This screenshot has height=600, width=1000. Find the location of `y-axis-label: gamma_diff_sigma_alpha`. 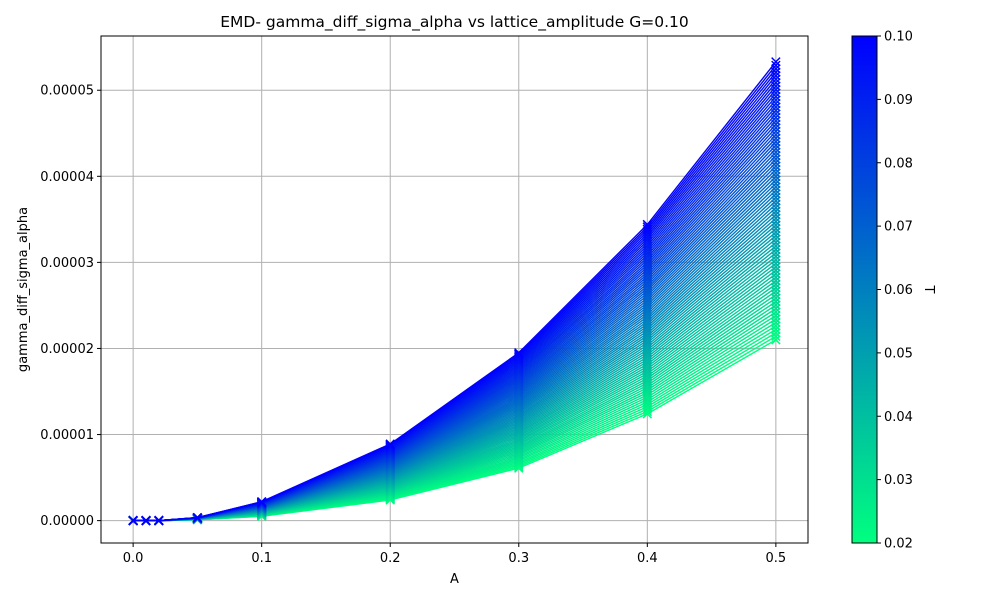

y-axis-label: gamma_diff_sigma_alpha is located at coordinates (23, 289).